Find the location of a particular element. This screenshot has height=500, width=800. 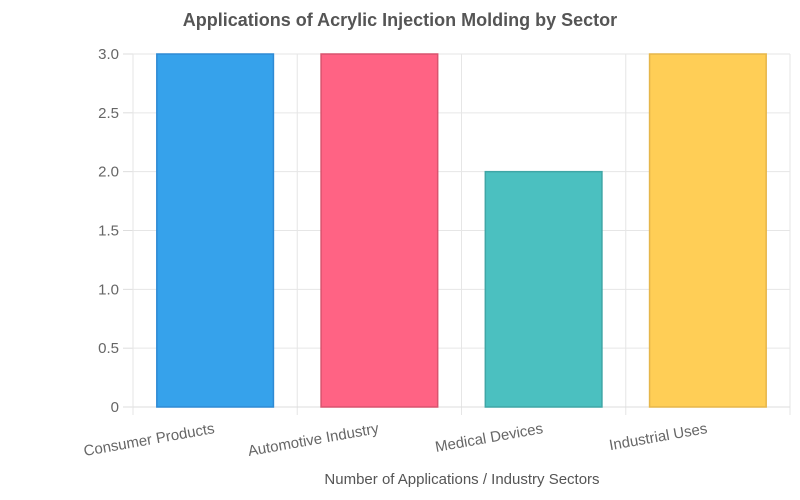

y-tick-label: 2.0 is located at coordinates (108, 172).